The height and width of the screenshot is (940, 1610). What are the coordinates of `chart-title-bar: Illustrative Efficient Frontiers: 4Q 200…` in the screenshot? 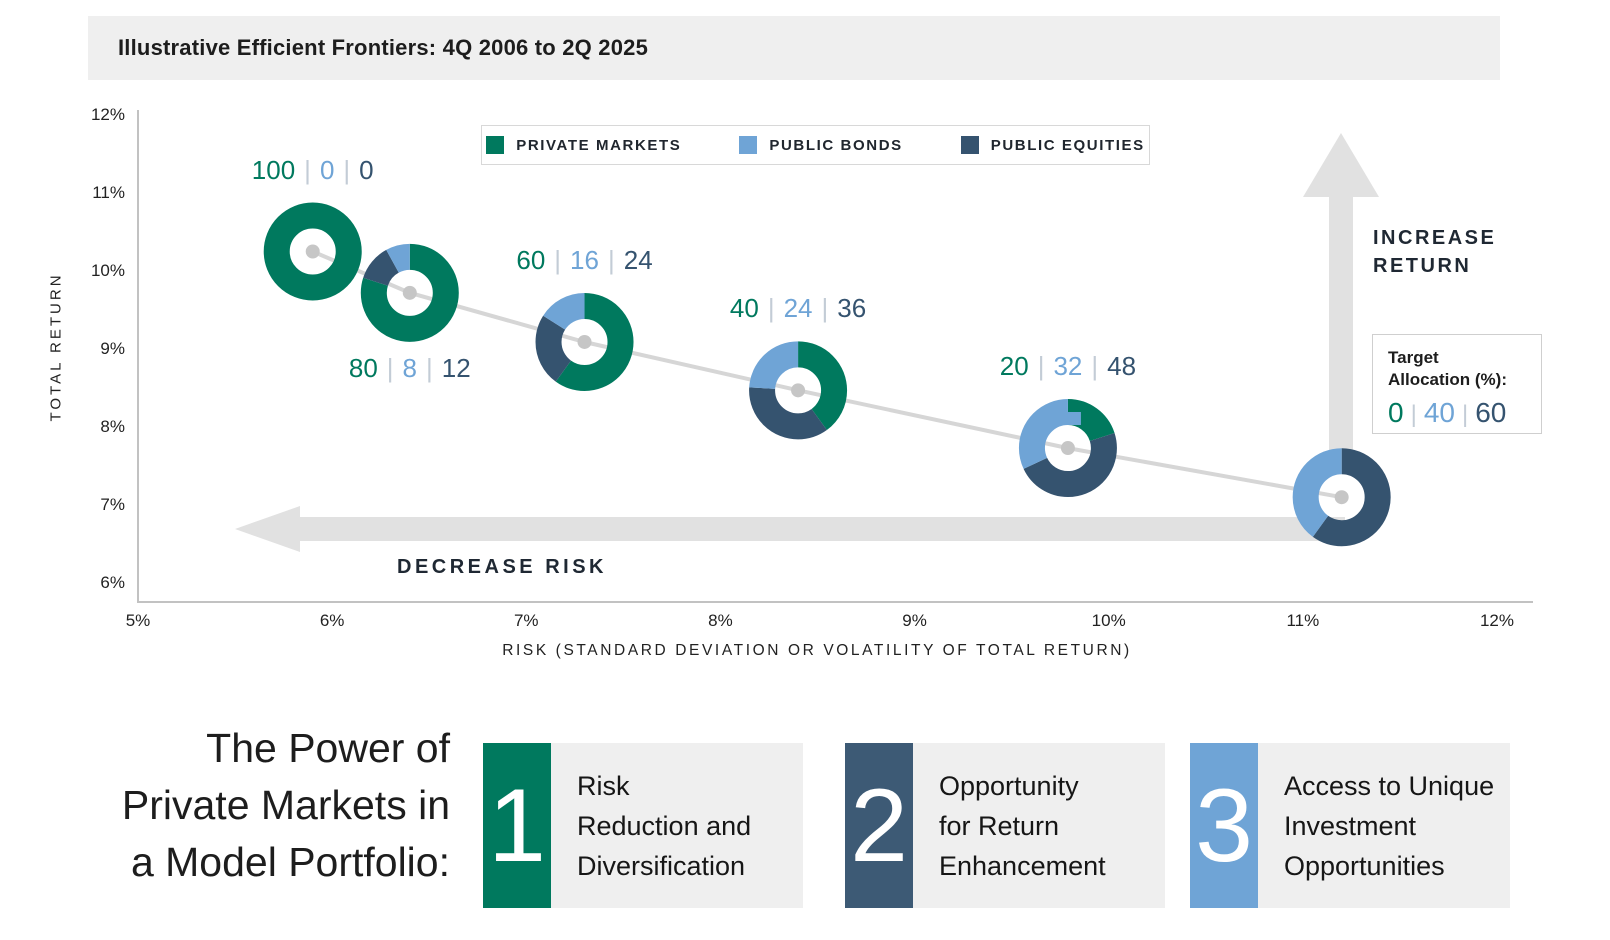 It's located at (794, 48).